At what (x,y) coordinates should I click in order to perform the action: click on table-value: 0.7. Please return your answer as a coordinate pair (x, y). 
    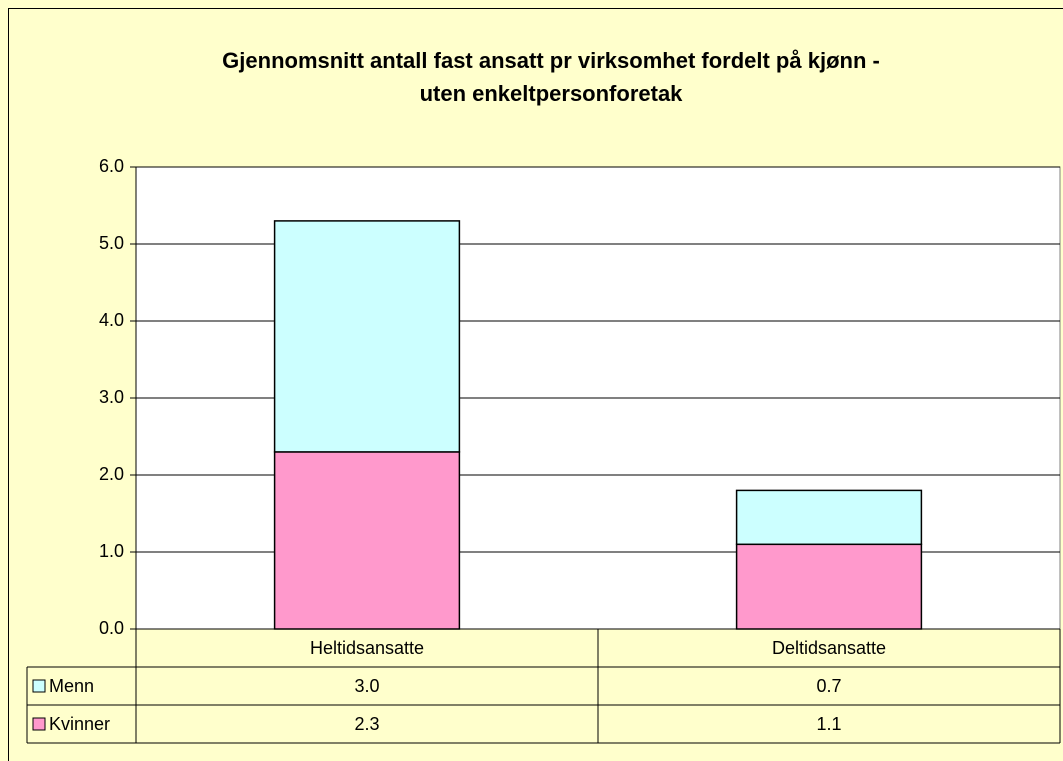
    Looking at the image, I should click on (828, 686).